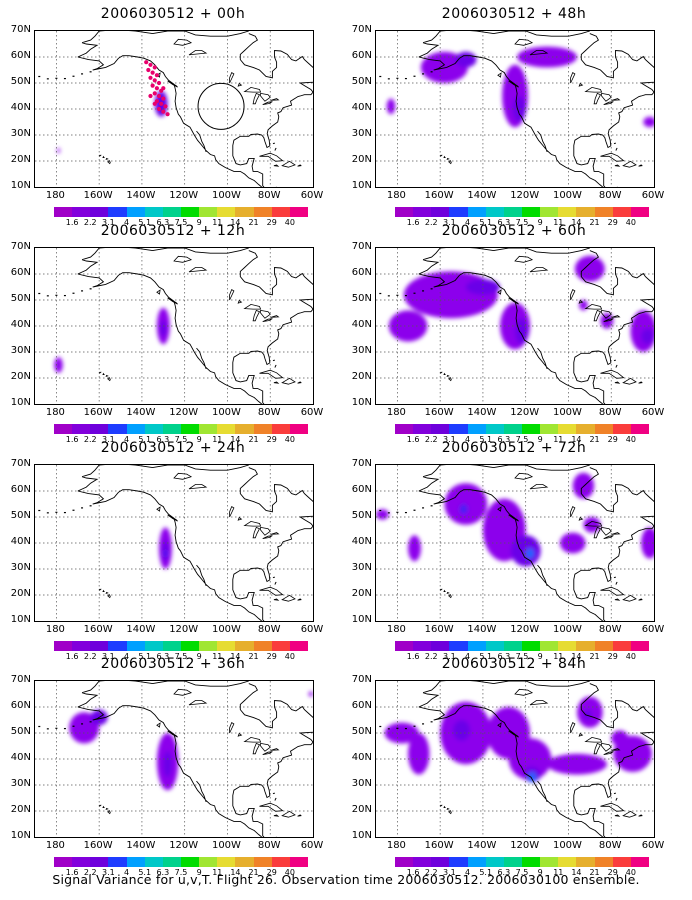 Image resolution: width=692 pixels, height=900 pixels. Describe the element at coordinates (174, 326) in the screenshot. I see `grid` at that location.